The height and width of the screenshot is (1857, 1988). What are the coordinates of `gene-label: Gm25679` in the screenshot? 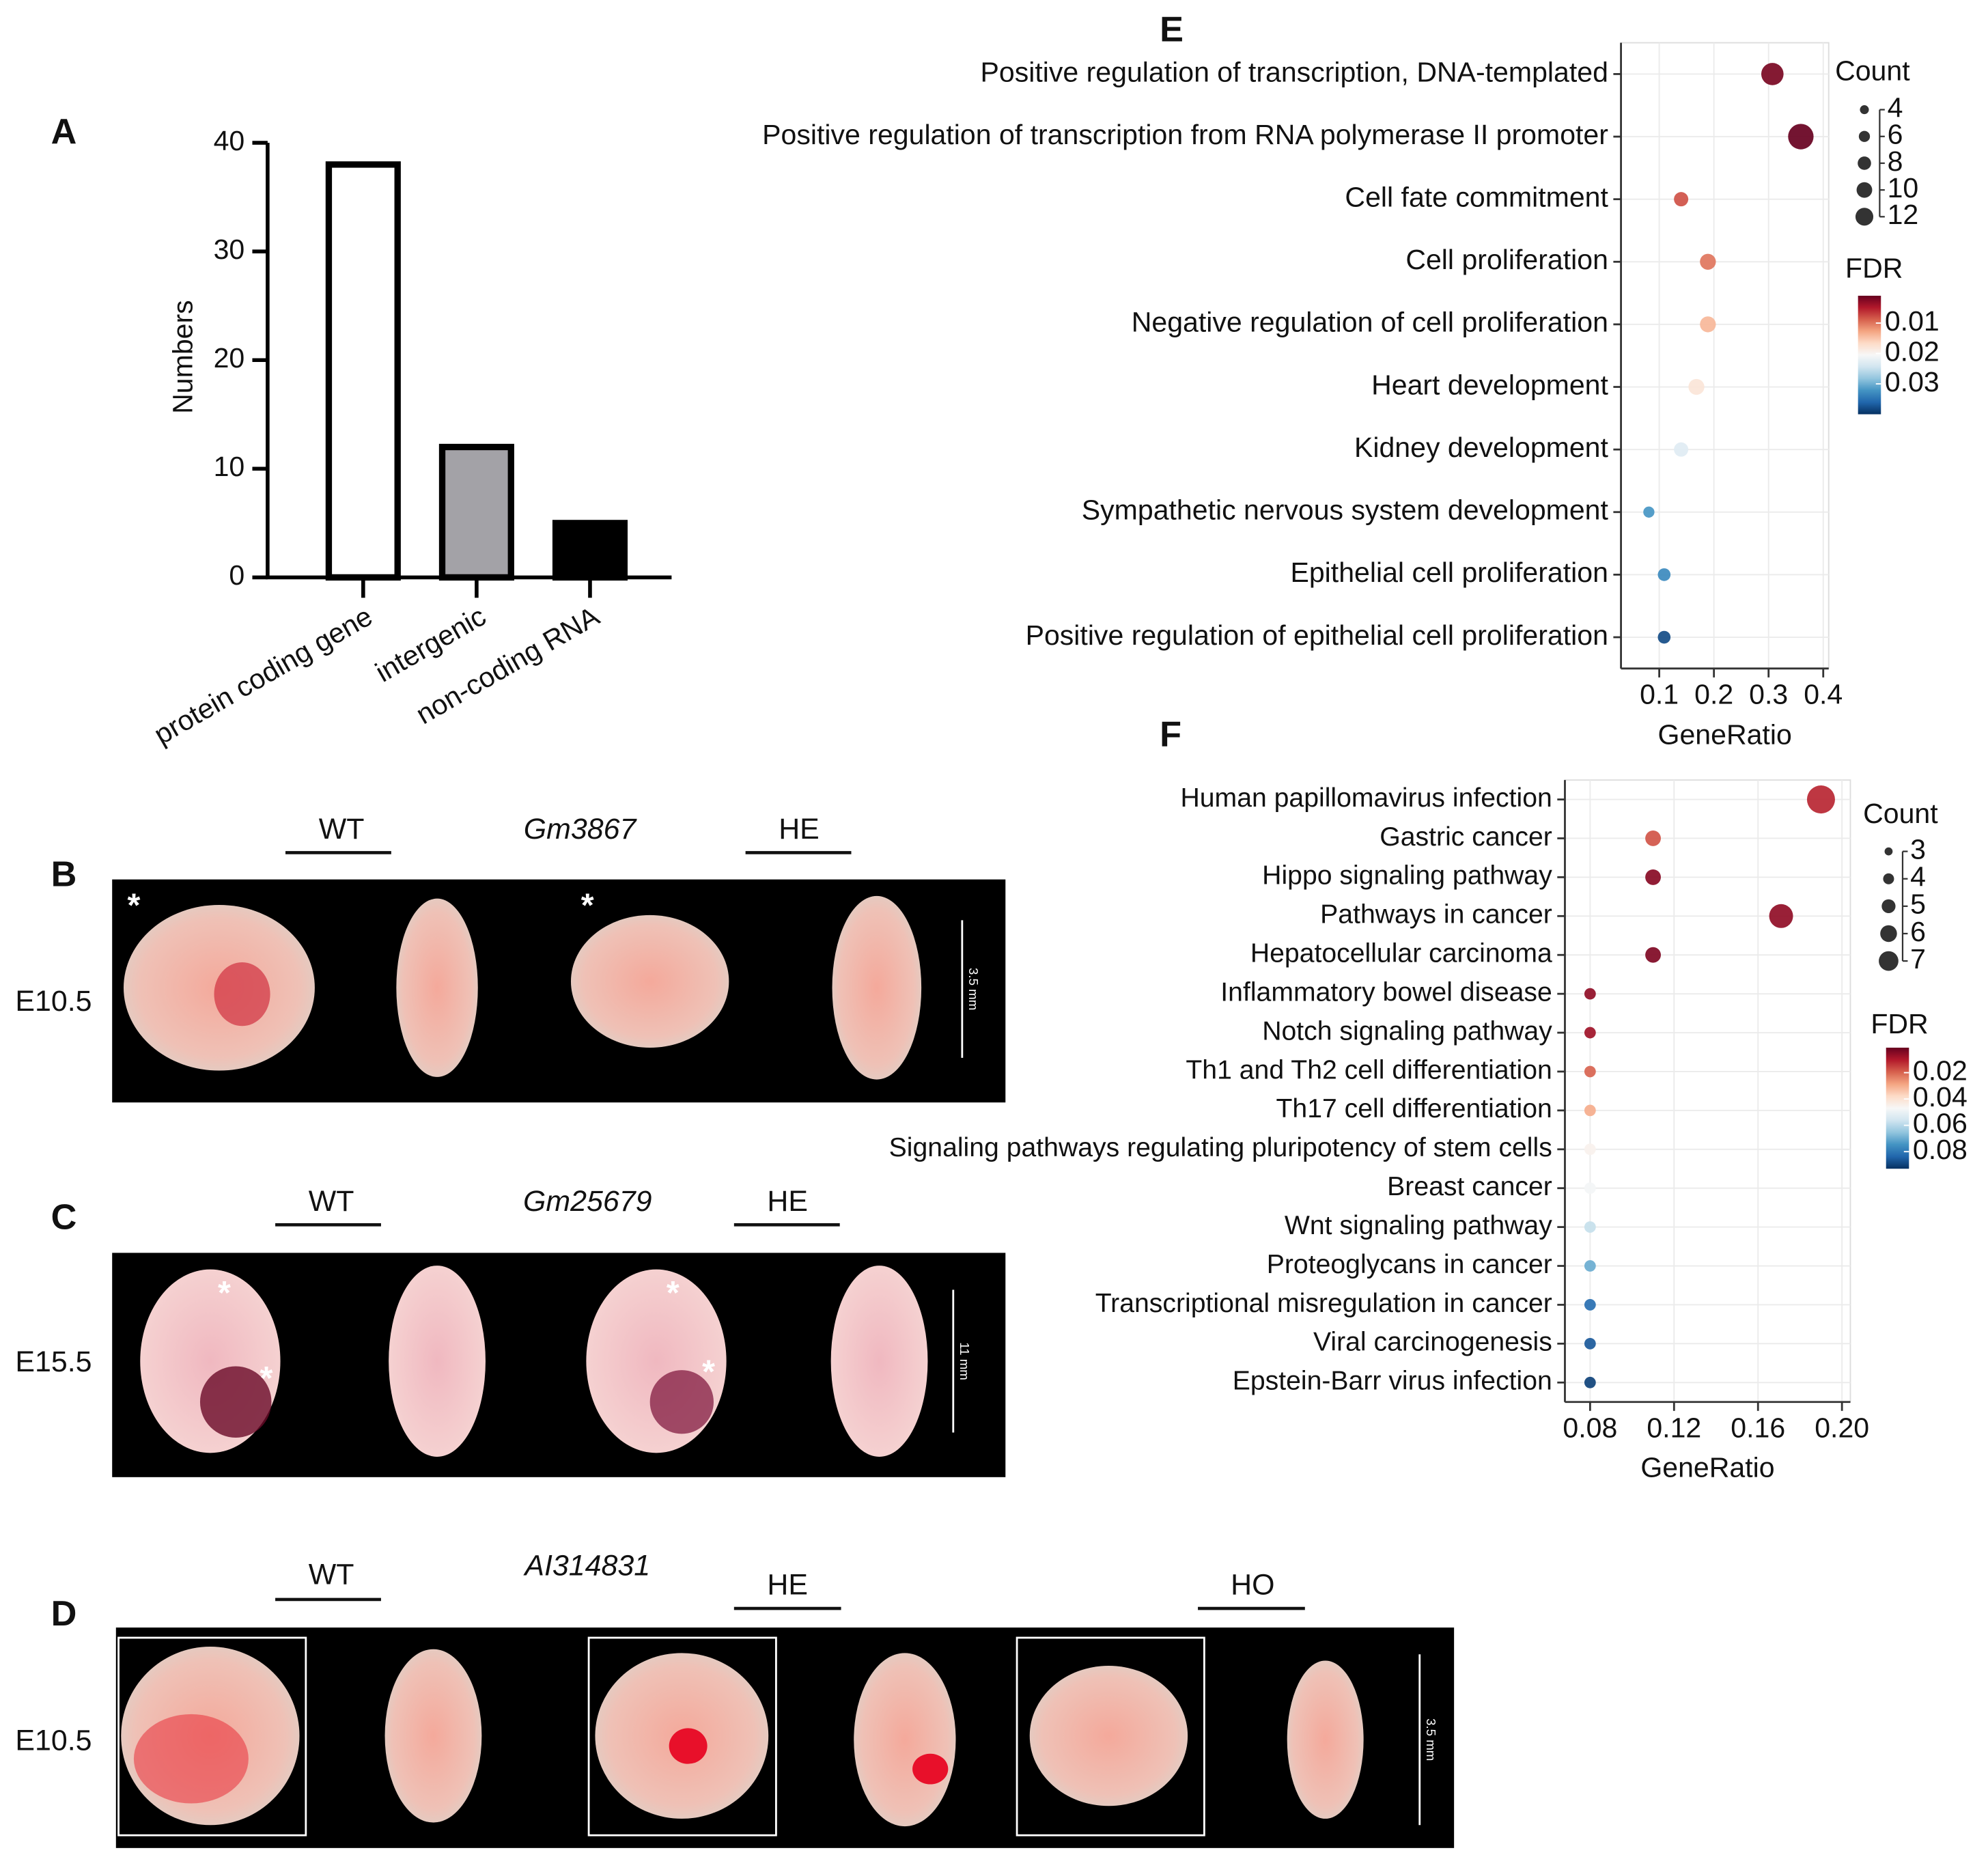 It's located at (587, 1201).